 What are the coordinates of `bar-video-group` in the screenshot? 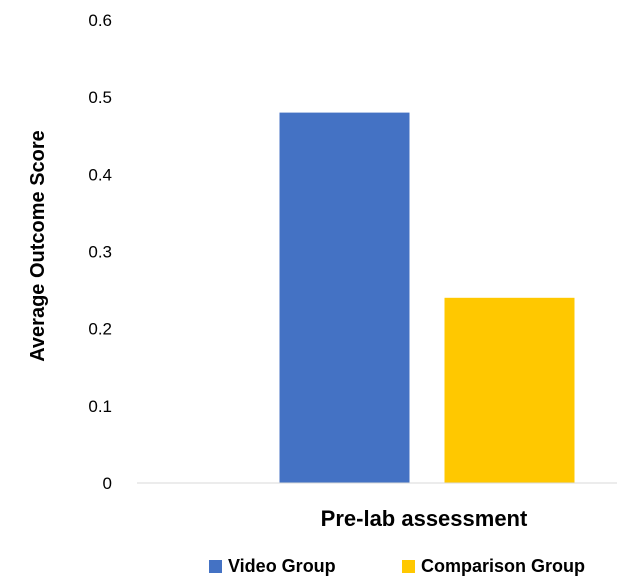 It's located at (344, 297).